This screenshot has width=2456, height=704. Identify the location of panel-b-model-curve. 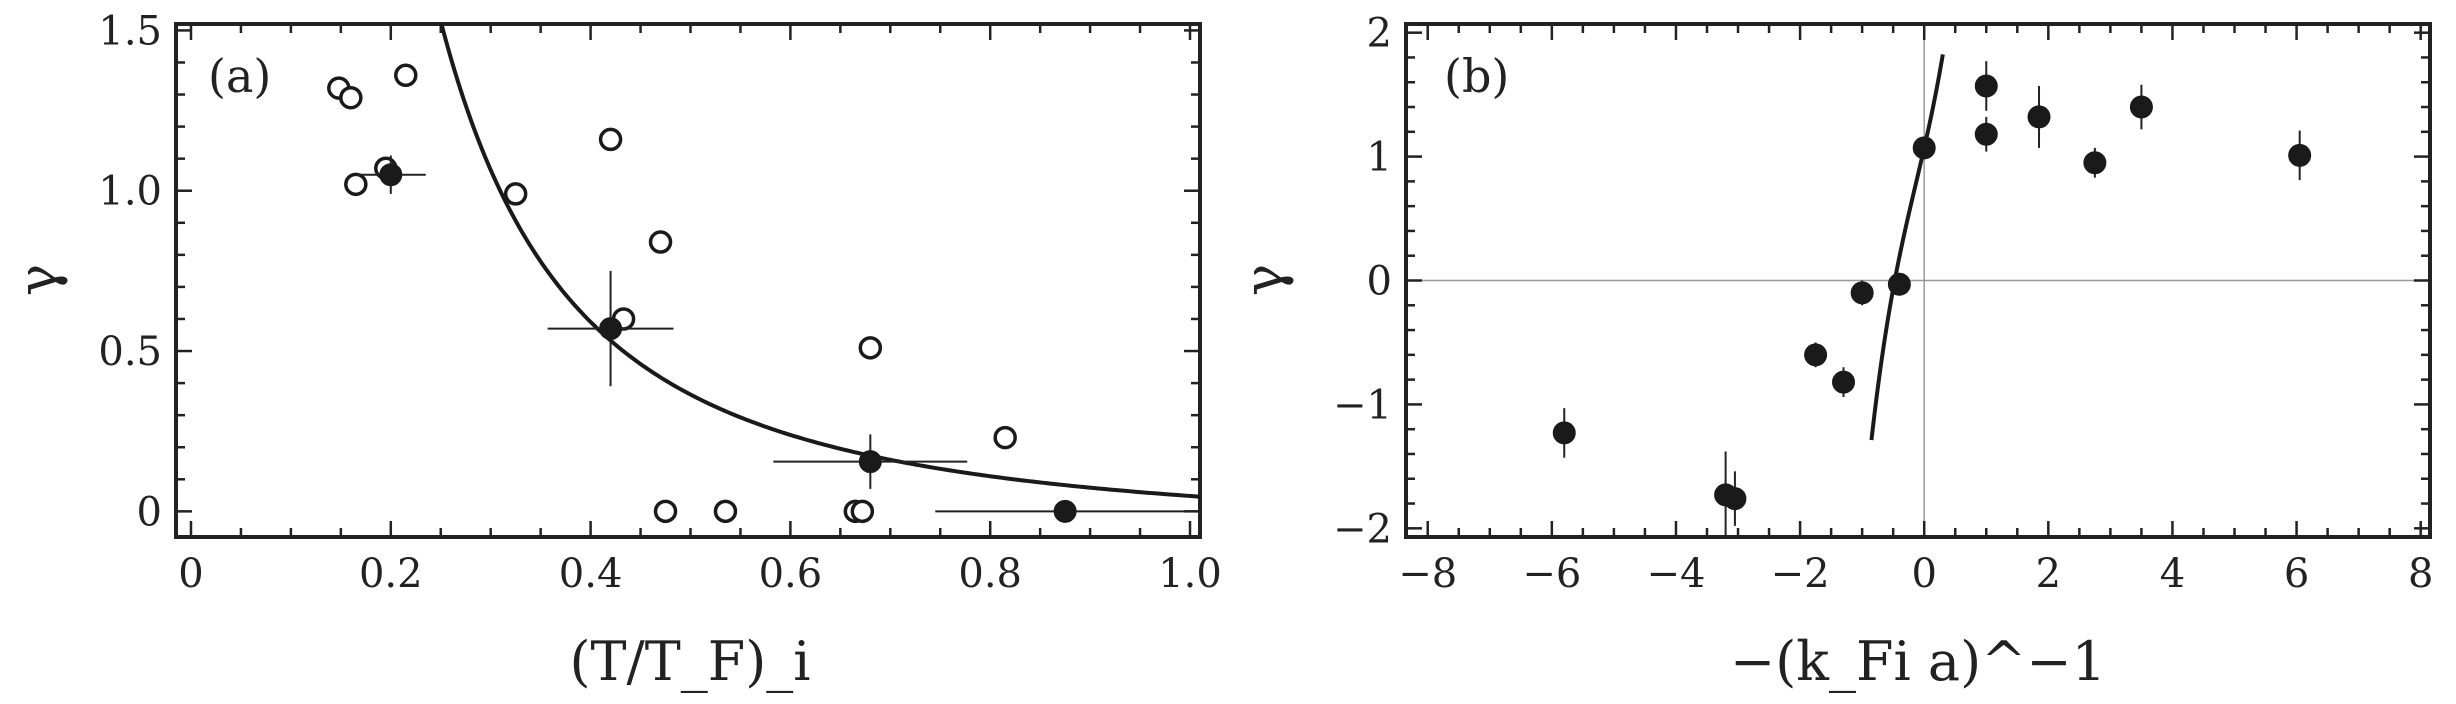
(1907, 247).